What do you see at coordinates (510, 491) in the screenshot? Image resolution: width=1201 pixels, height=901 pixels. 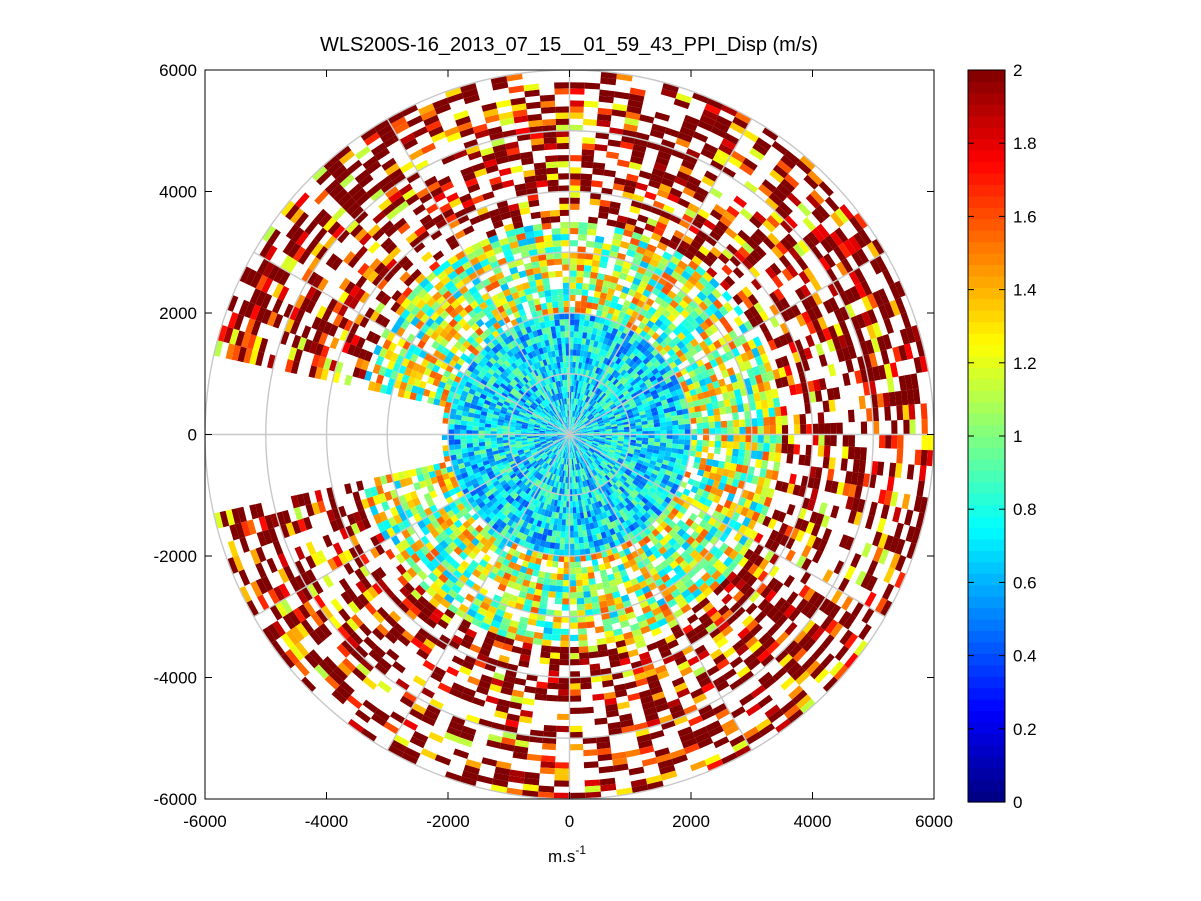 I see `heat-cell-1962` at bounding box center [510, 491].